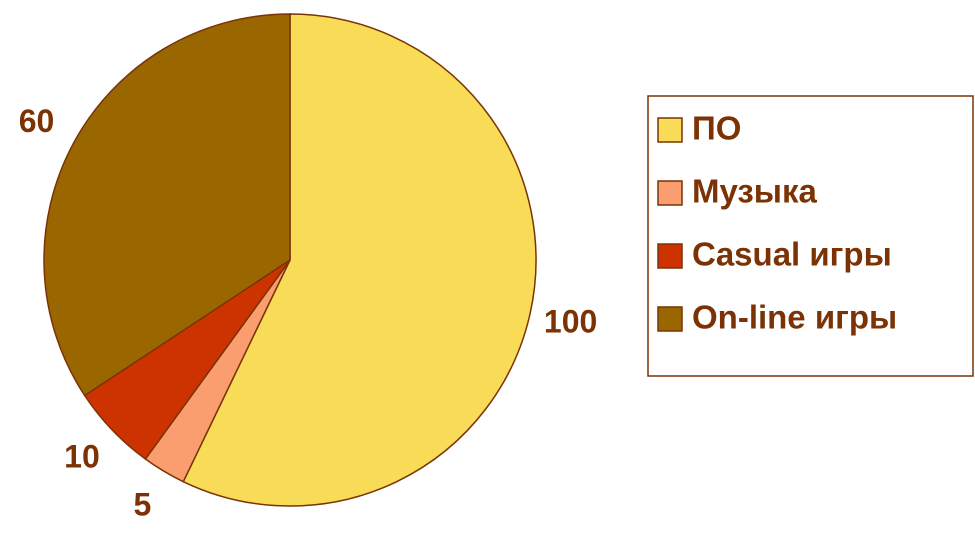  What do you see at coordinates (37, 121) in the screenshot?
I see `value-label: 60` at bounding box center [37, 121].